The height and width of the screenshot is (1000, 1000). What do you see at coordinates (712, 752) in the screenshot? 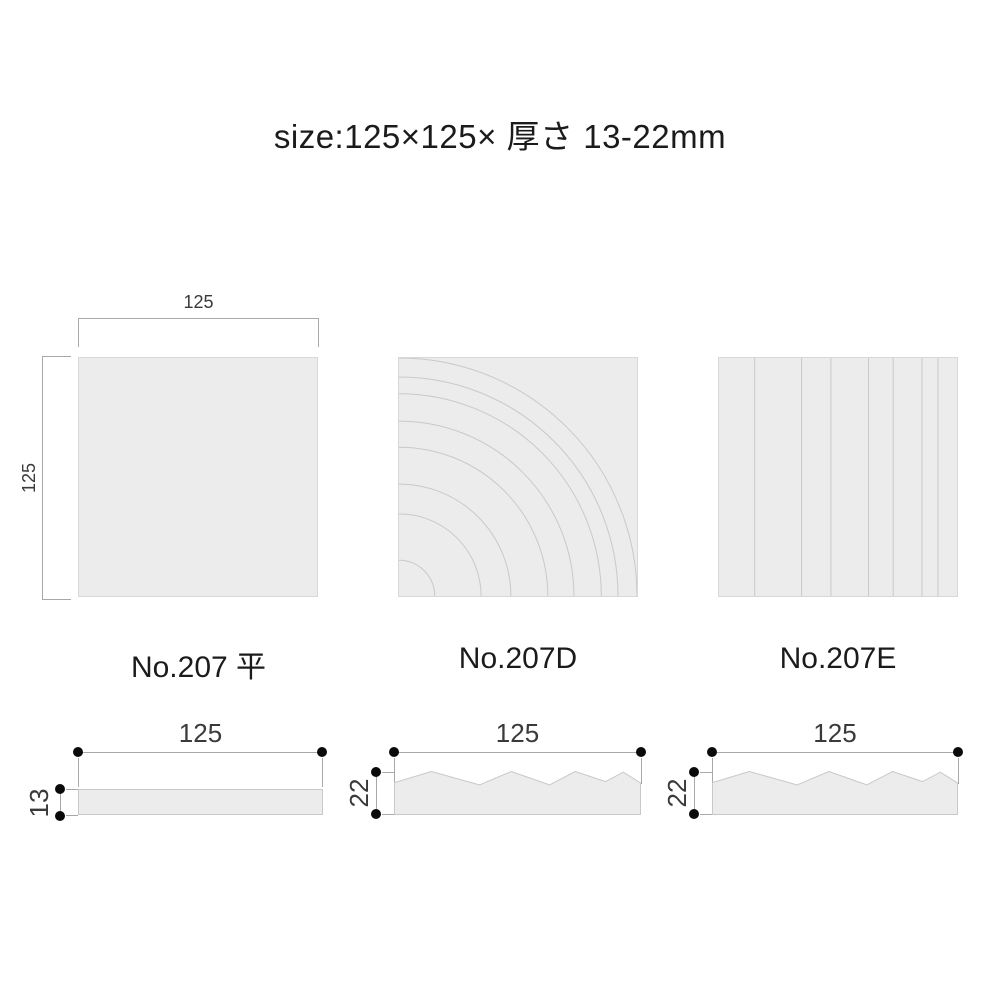
I see `cs3-width-dot-left` at bounding box center [712, 752].